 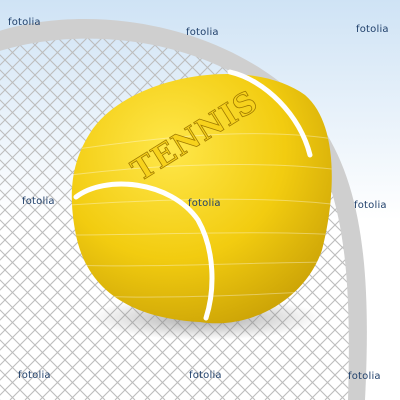 I want to click on ball-seam-left, so click(x=144, y=251).